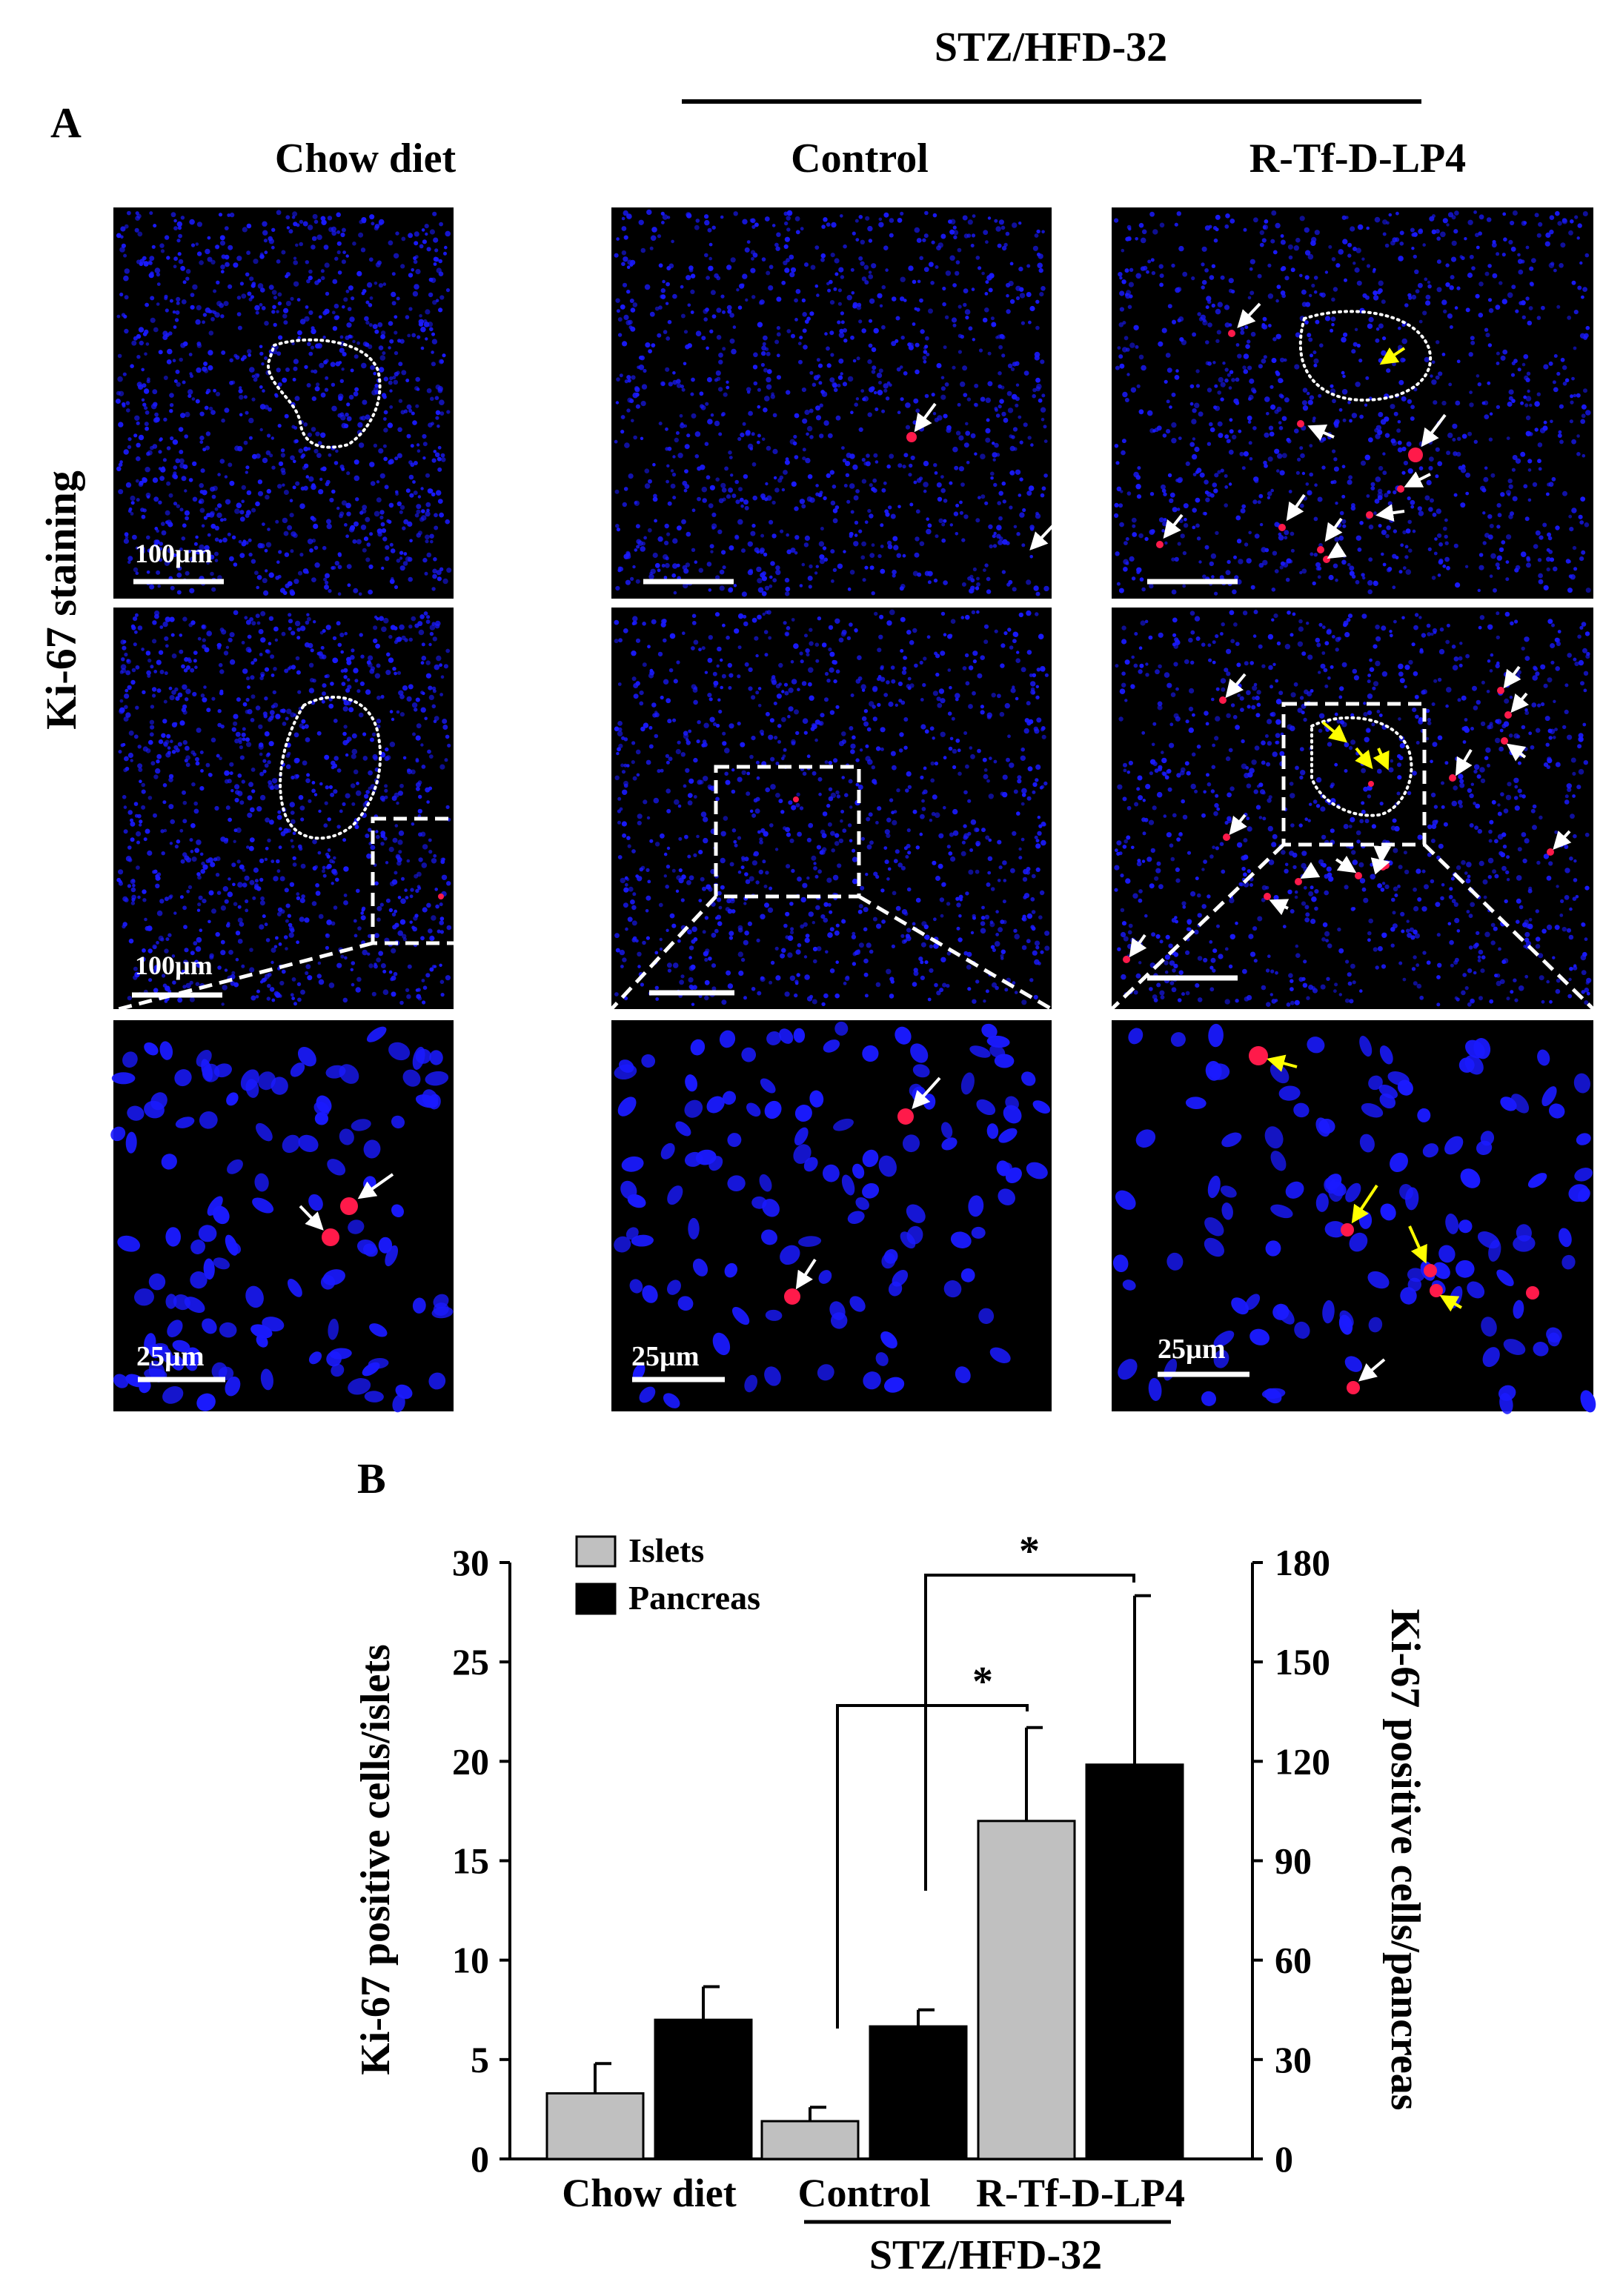  What do you see at coordinates (985, 2255) in the screenshot?
I see `group-label-bottom: STZ/HFD-32` at bounding box center [985, 2255].